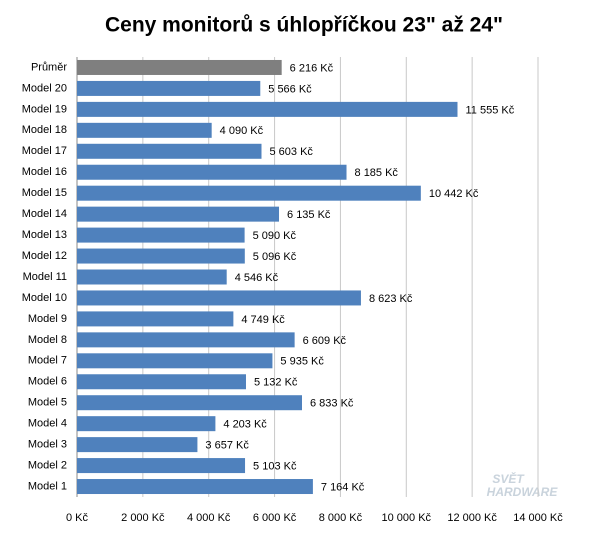  What do you see at coordinates (44, 130) in the screenshot?
I see `y-tick-label: Model 18` at bounding box center [44, 130].